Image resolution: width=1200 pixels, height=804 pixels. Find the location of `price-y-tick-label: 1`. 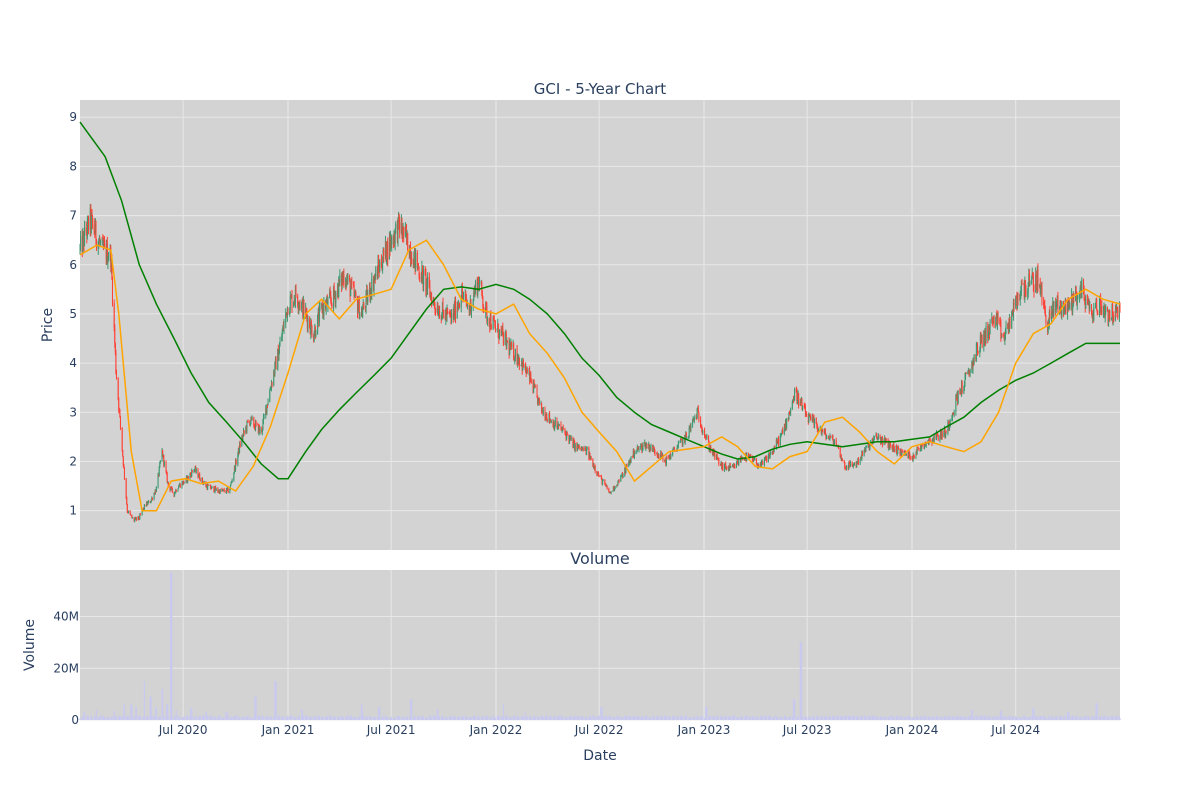

price-y-tick-label: 1 is located at coordinates (73, 511).